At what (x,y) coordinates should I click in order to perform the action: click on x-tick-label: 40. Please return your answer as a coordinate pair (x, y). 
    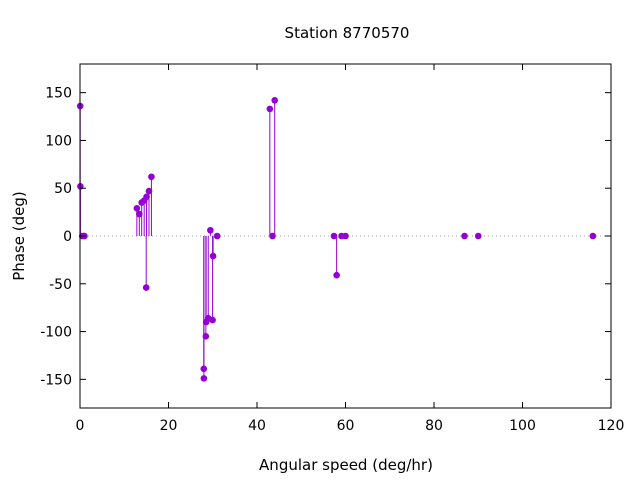
    Looking at the image, I should click on (257, 426).